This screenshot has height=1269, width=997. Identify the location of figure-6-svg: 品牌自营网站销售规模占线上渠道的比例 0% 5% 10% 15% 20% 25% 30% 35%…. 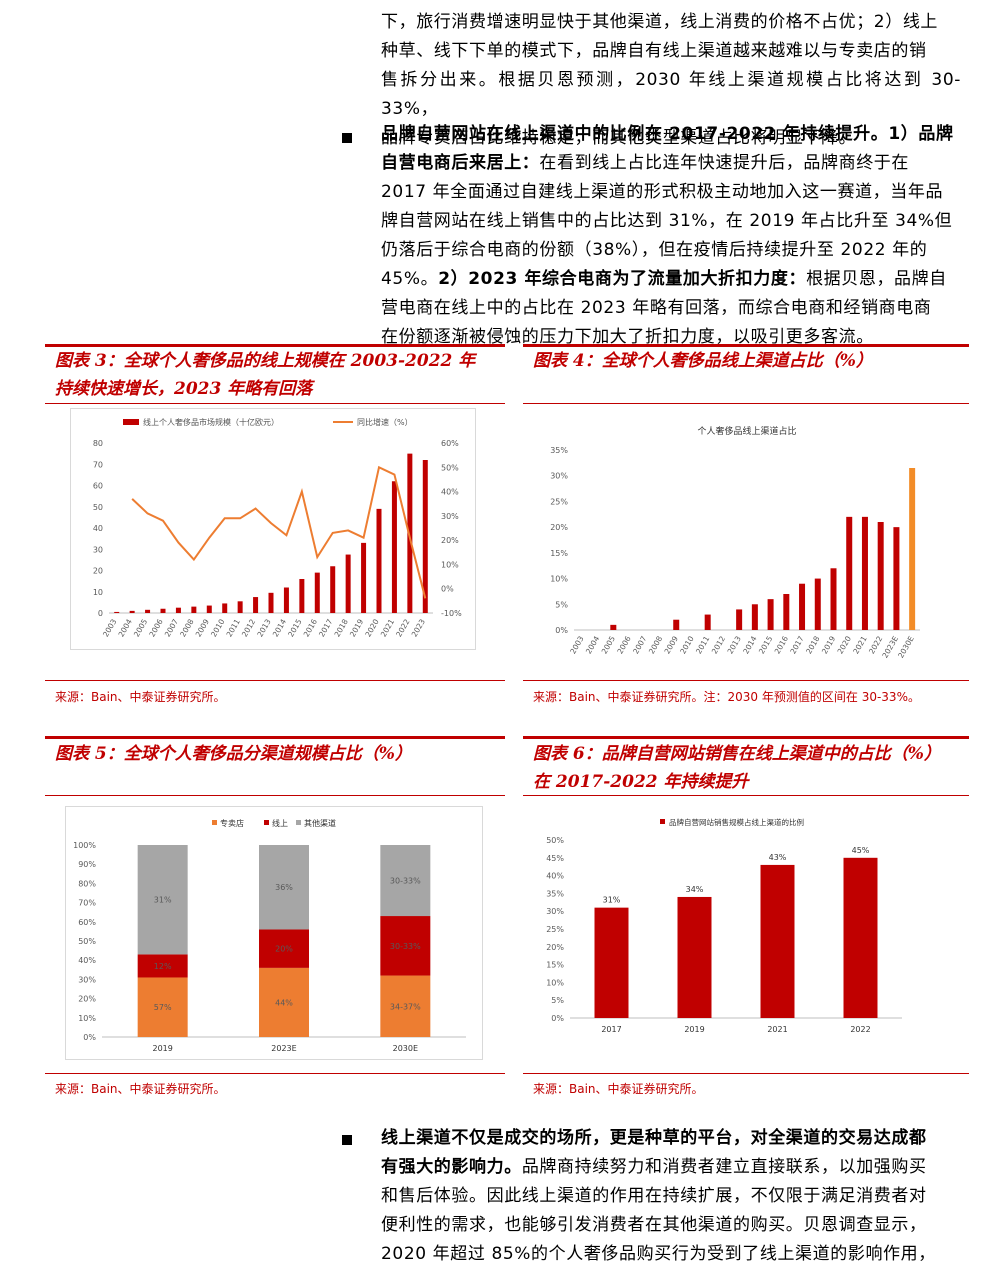
(724, 925).